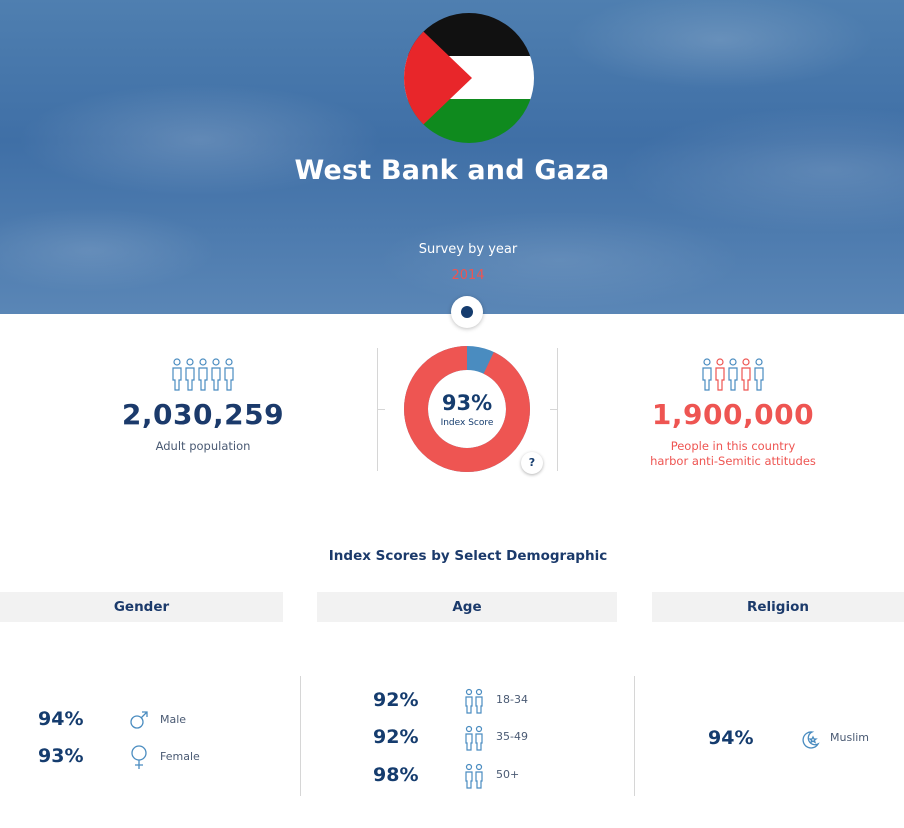 The width and height of the screenshot is (904, 828). I want to click on index-score-donut, so click(467, 409).